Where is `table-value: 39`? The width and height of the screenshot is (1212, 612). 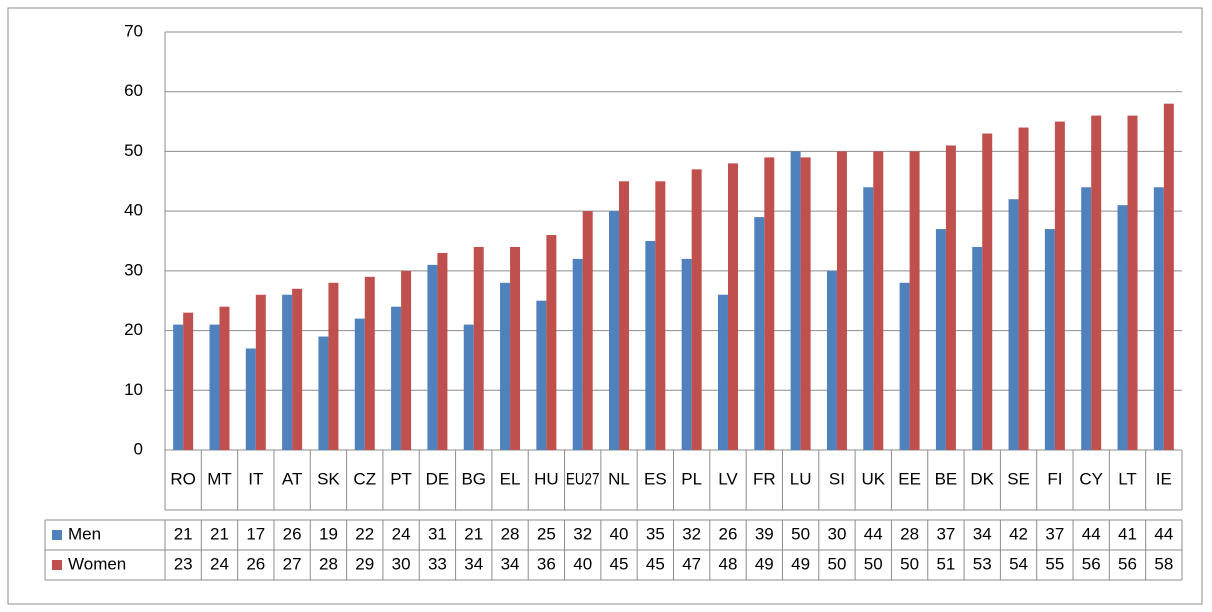
table-value: 39 is located at coordinates (764, 533).